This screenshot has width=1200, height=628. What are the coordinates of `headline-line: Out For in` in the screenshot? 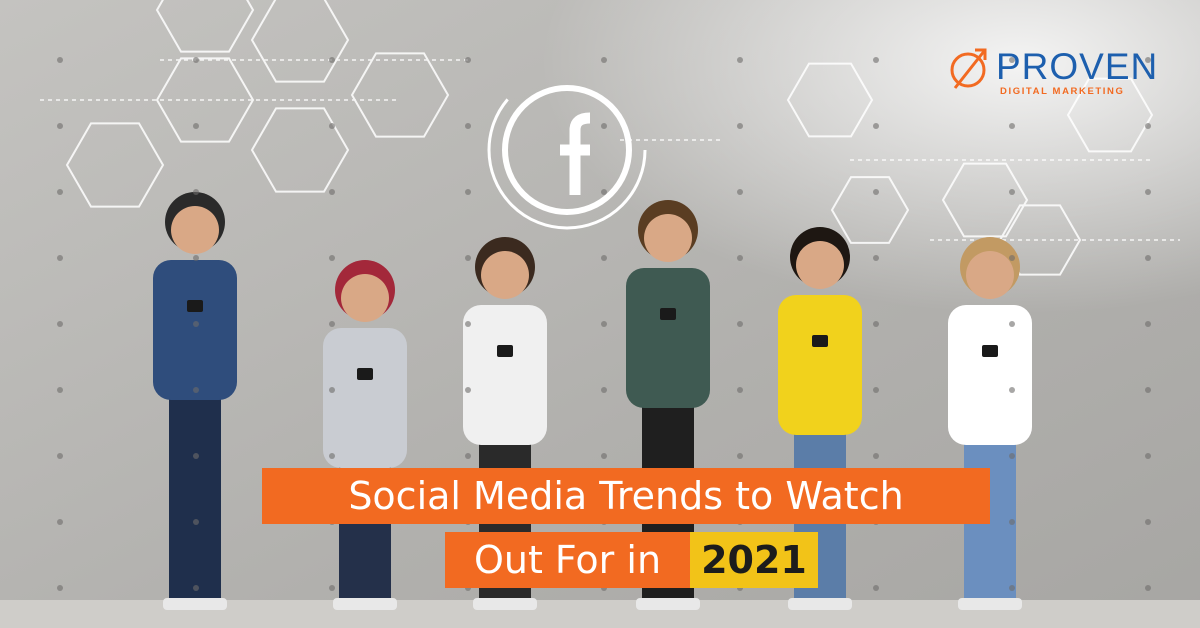 It's located at (567, 560).